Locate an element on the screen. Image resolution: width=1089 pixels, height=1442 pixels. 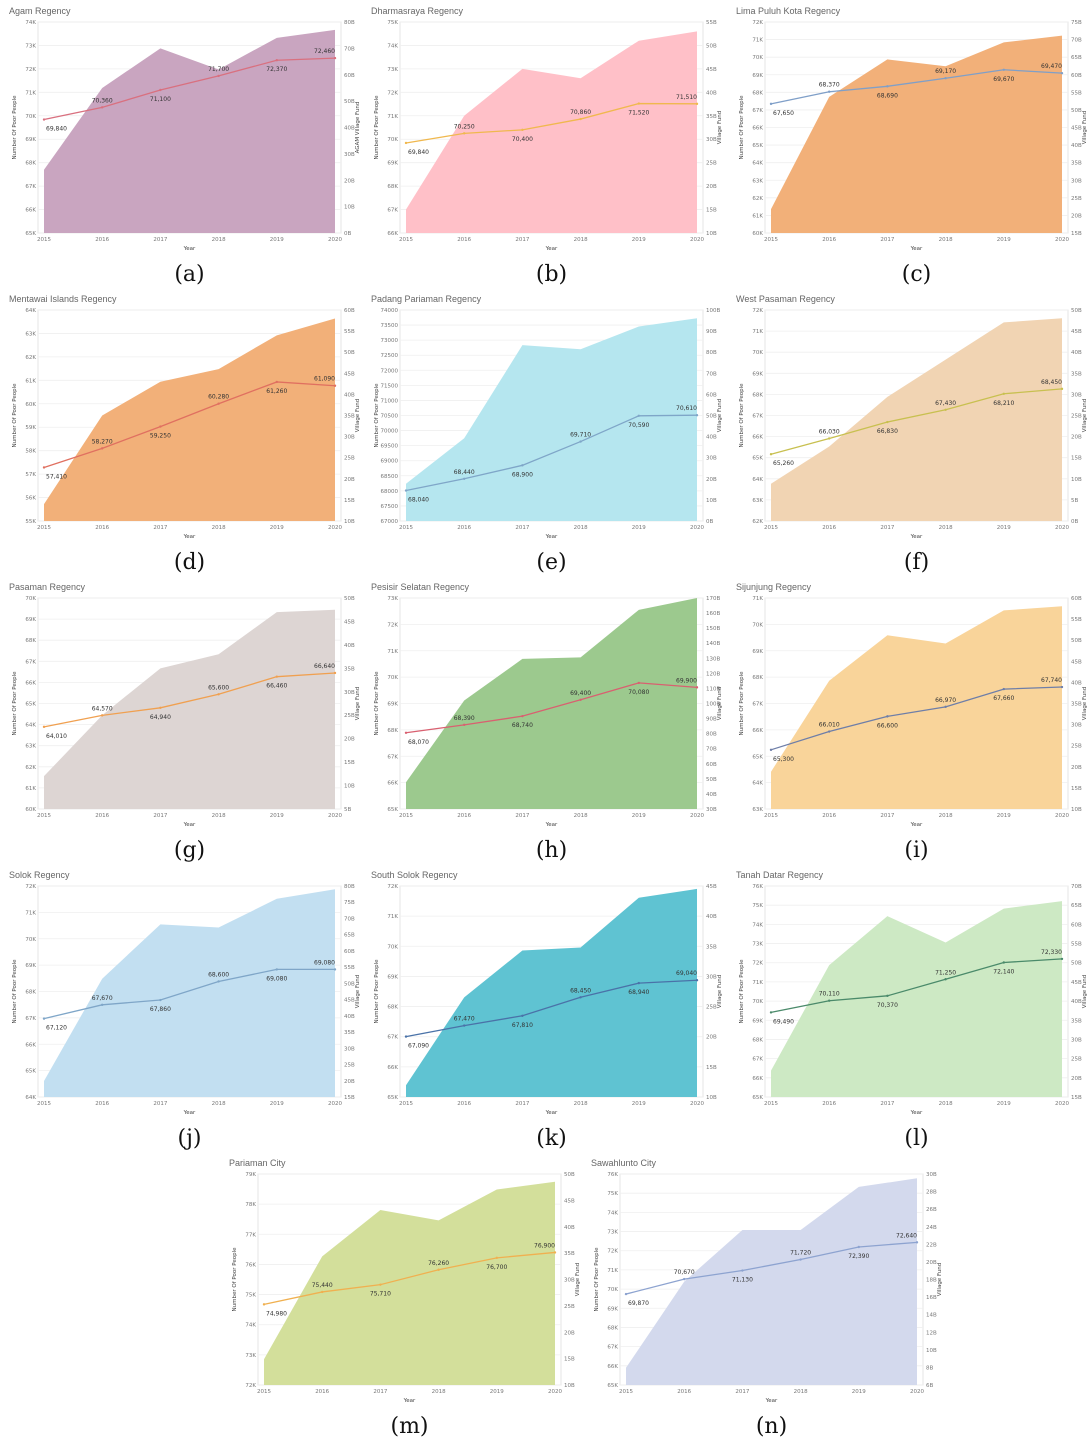
y-tick-label: 61K is located at coordinates (30, 381).